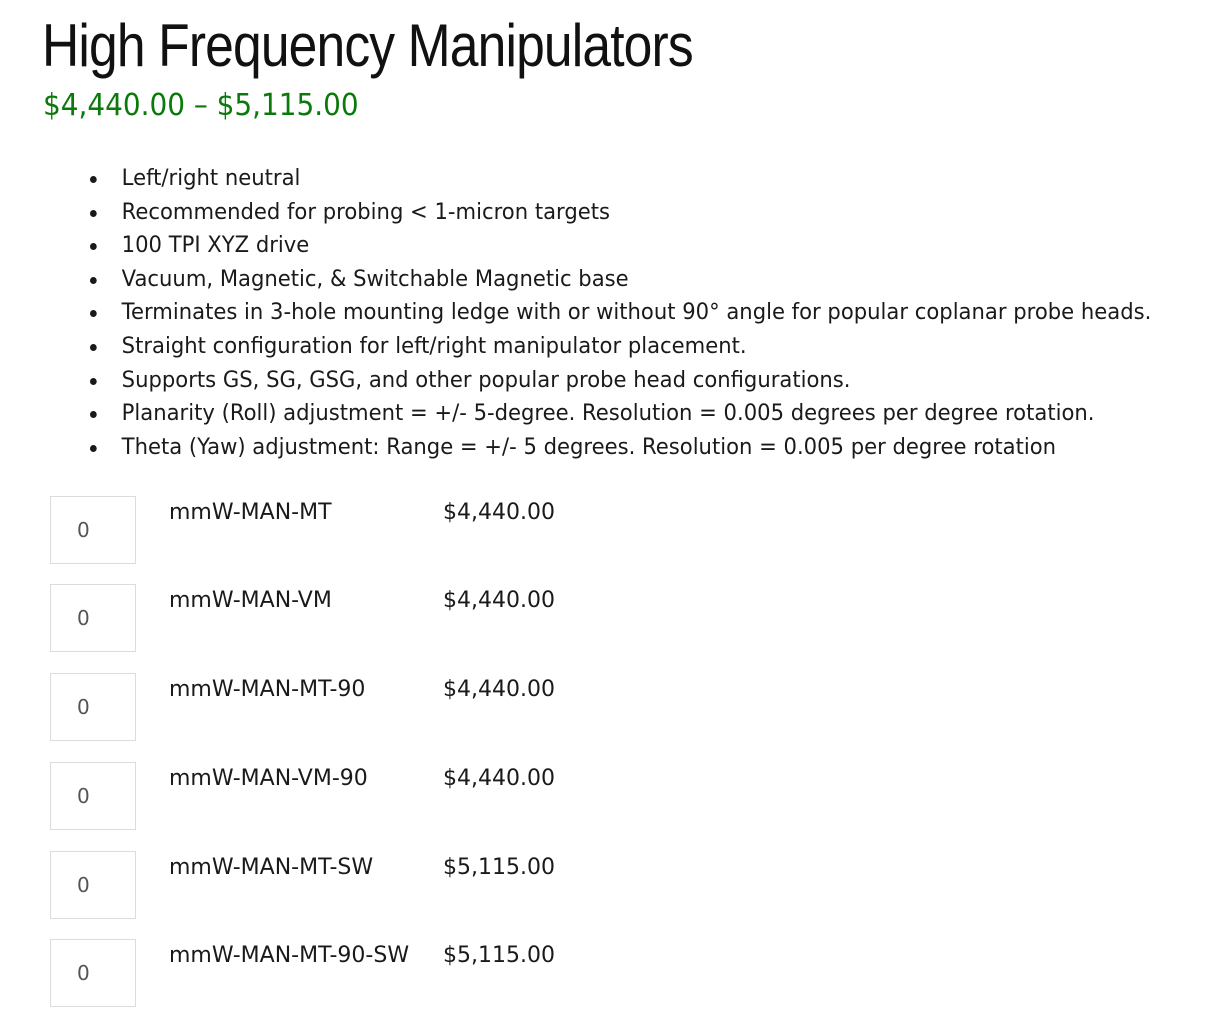 The image size is (1213, 1012). I want to click on price-range: $4,440.00 – $5,115.00, so click(201, 105).